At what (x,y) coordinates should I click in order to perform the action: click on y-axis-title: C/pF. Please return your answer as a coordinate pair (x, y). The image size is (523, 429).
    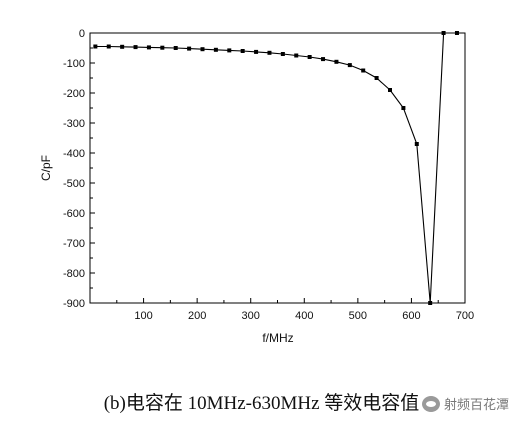
    Looking at the image, I should click on (46, 168).